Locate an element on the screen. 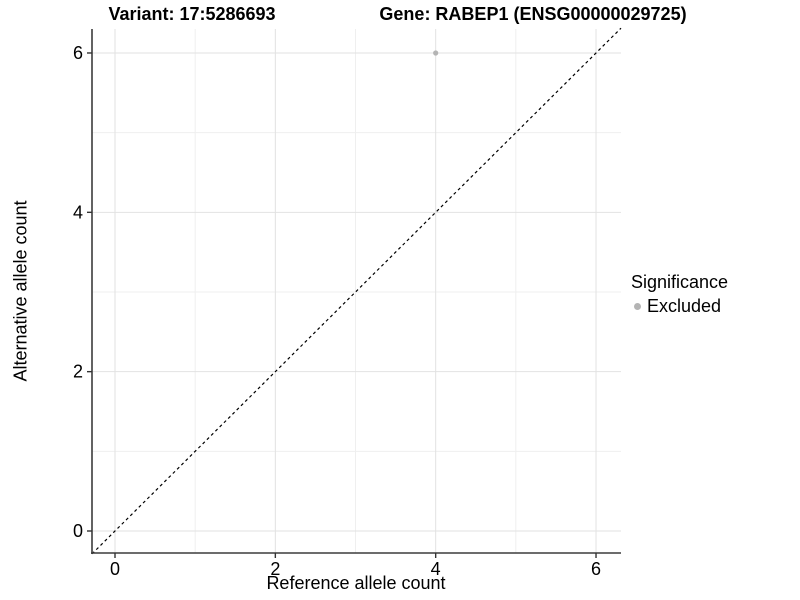 The height and width of the screenshot is (600, 800). plot-title-gene: Gene: RABEP1 (ENSG00000029725) is located at coordinates (533, 14).